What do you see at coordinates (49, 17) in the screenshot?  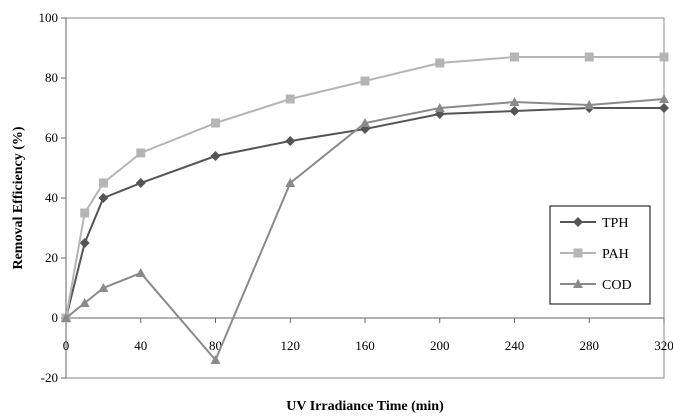 I see `y-tick-label: 100` at bounding box center [49, 17].